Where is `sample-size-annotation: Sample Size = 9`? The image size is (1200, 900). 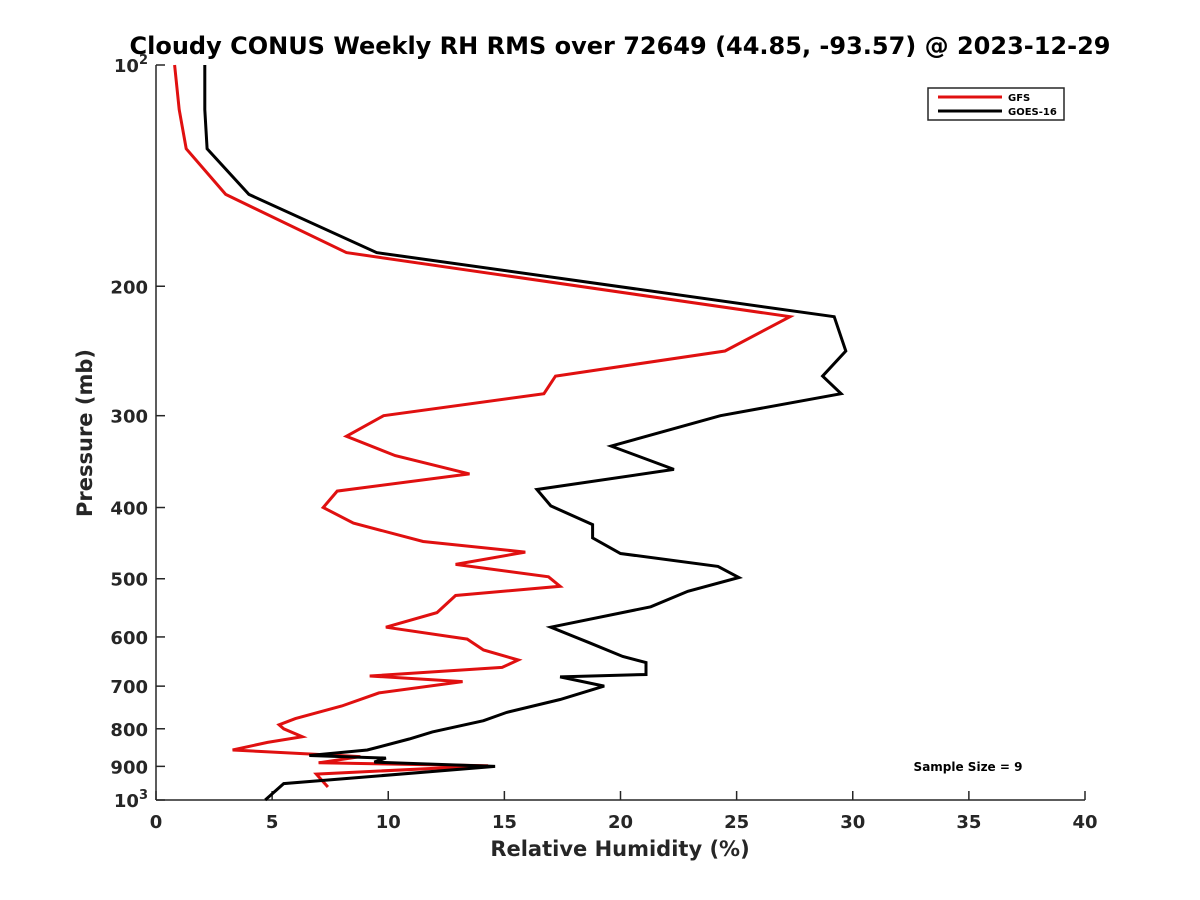
sample-size-annotation: Sample Size = 9 is located at coordinates (968, 767).